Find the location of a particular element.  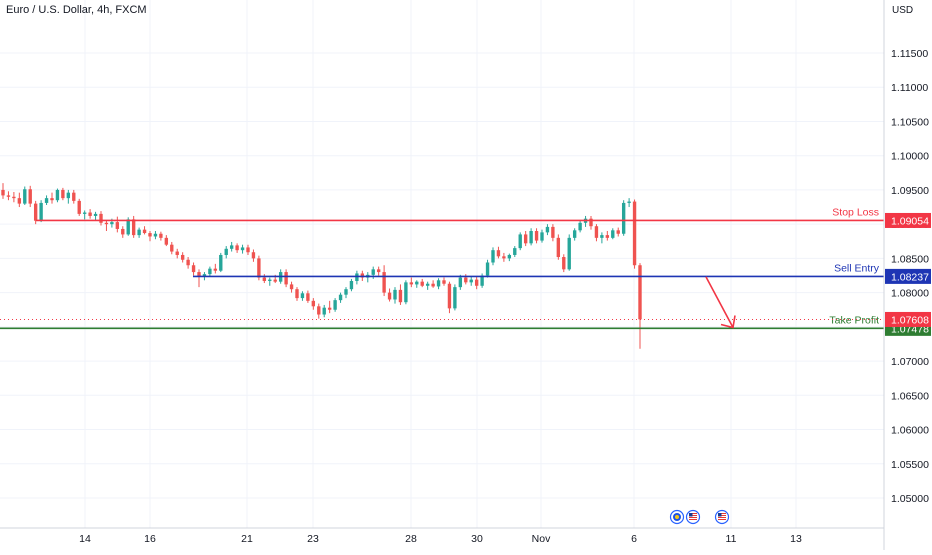

stop-loss-price-tag-bg is located at coordinates (908, 220).